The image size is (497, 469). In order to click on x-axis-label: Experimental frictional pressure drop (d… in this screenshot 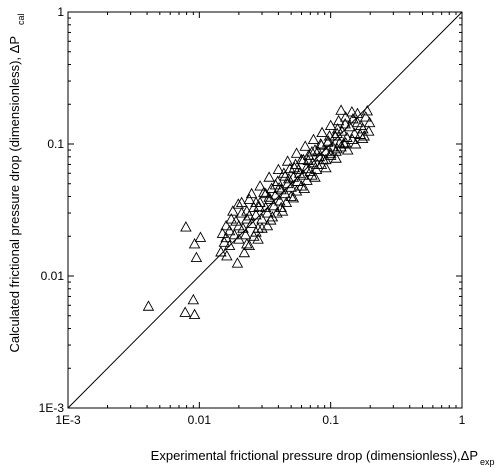, I will do `click(314, 455)`.